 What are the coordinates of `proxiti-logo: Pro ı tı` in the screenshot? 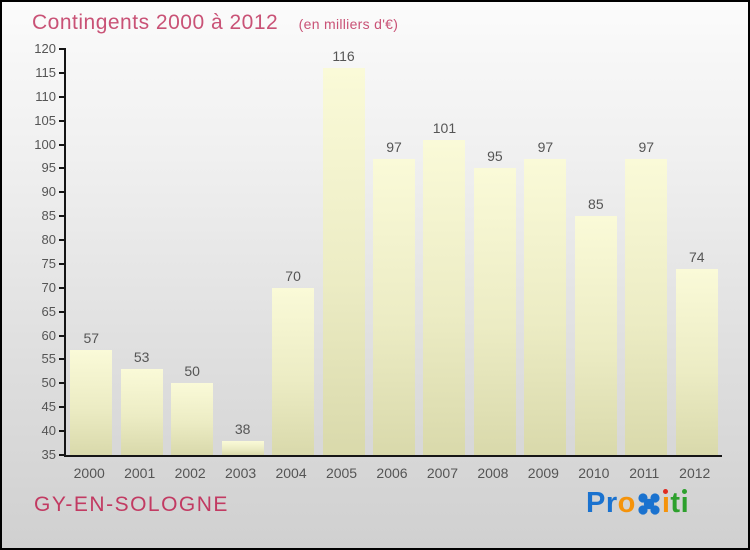 It's located at (637, 503).